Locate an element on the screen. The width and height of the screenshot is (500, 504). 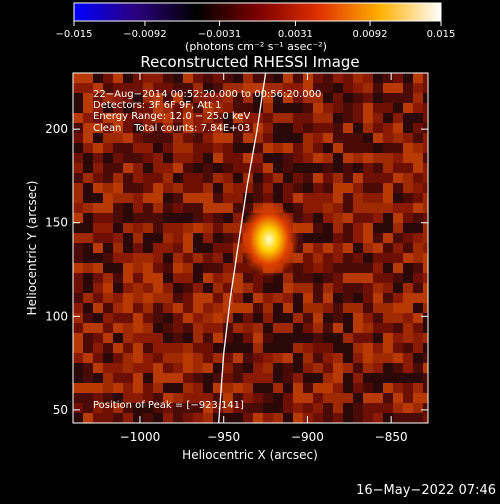
annotation-time-range: 22−Aug−2014 00:52:20.000 to 00:56:20.000 is located at coordinates (207, 94).